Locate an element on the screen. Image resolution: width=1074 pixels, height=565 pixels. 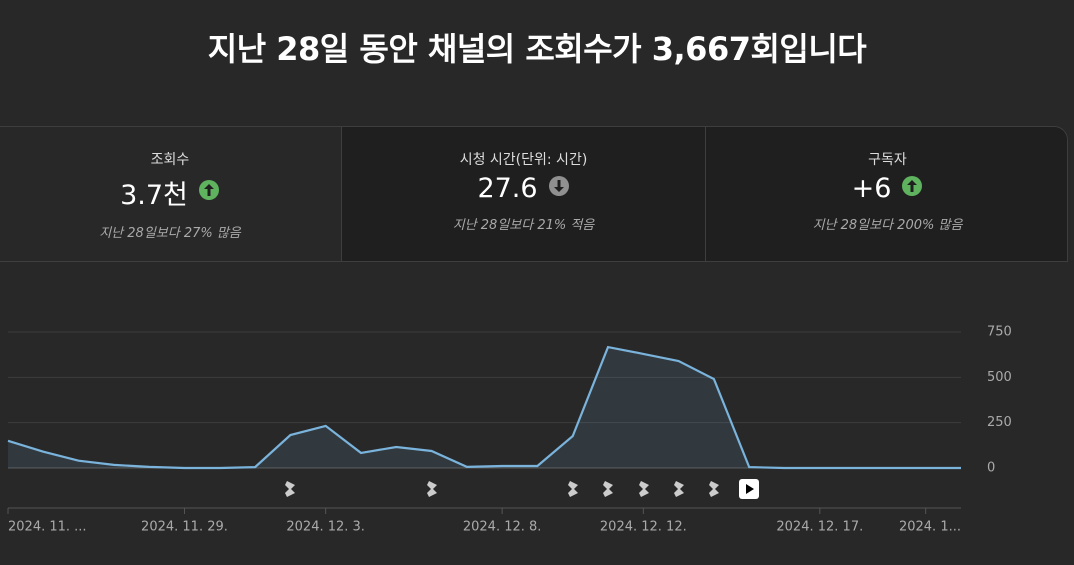
metric-label: 조회수 is located at coordinates (170, 160).